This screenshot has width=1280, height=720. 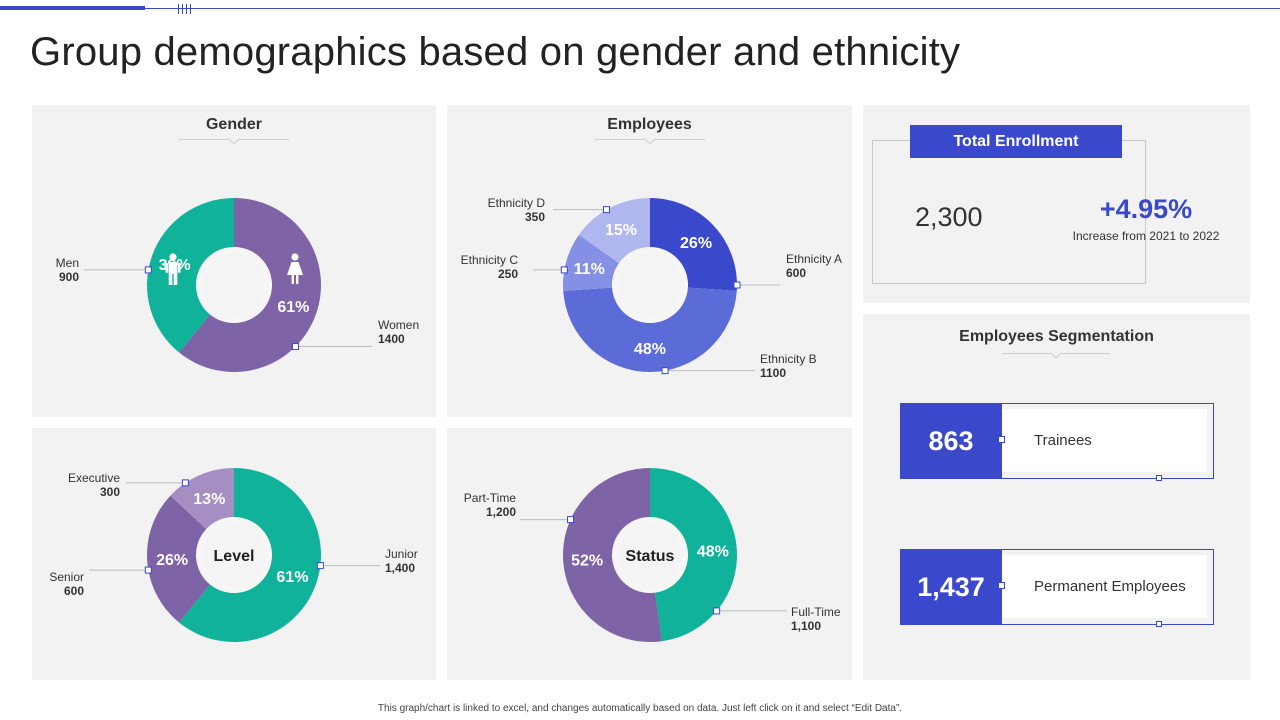 I want to click on marker-full-time, so click(x=717, y=611).